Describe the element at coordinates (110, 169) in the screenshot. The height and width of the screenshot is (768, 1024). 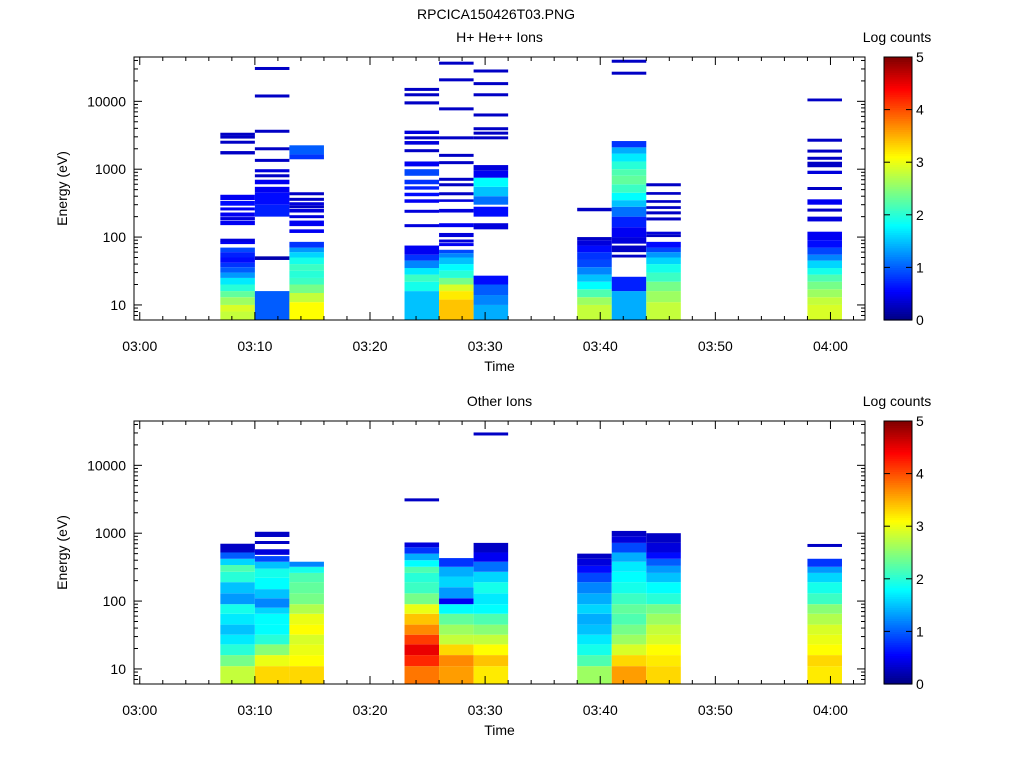
I see `y-tick-label: 1000` at that location.